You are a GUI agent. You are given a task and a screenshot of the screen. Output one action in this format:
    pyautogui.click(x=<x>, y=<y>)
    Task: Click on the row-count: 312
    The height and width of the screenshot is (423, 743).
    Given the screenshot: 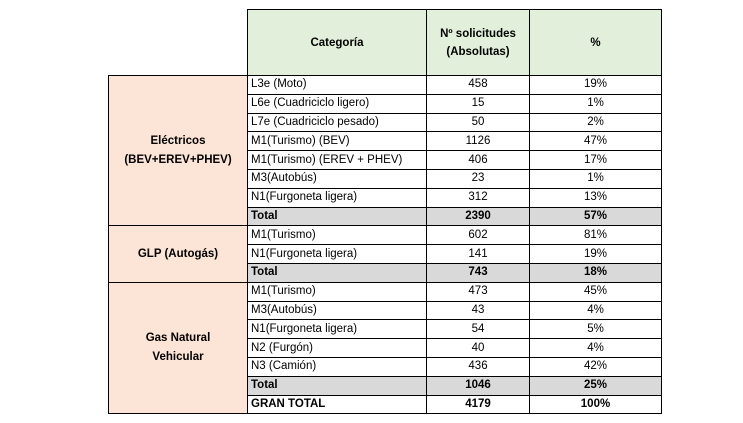 What is the action you would take?
    pyautogui.click(x=478, y=197)
    